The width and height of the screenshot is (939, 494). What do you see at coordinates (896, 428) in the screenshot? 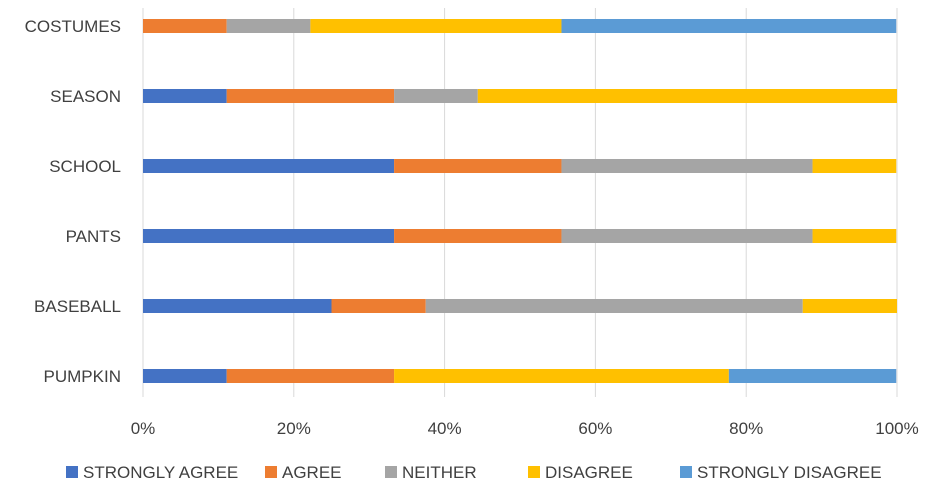
I see `x-tick-label: 100%` at bounding box center [896, 428].